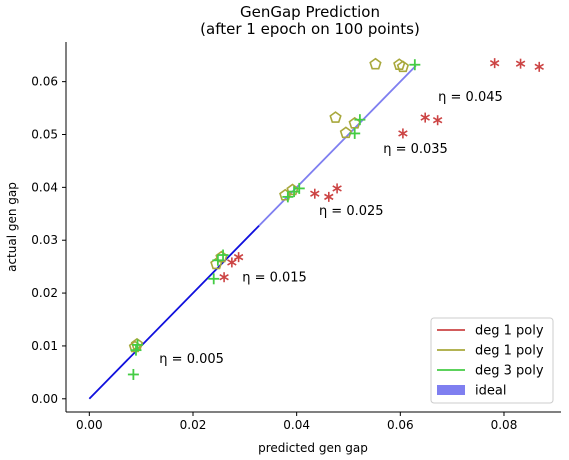  Describe the element at coordinates (44, 135) in the screenshot. I see `y-tick-label: 0.05` at that location.